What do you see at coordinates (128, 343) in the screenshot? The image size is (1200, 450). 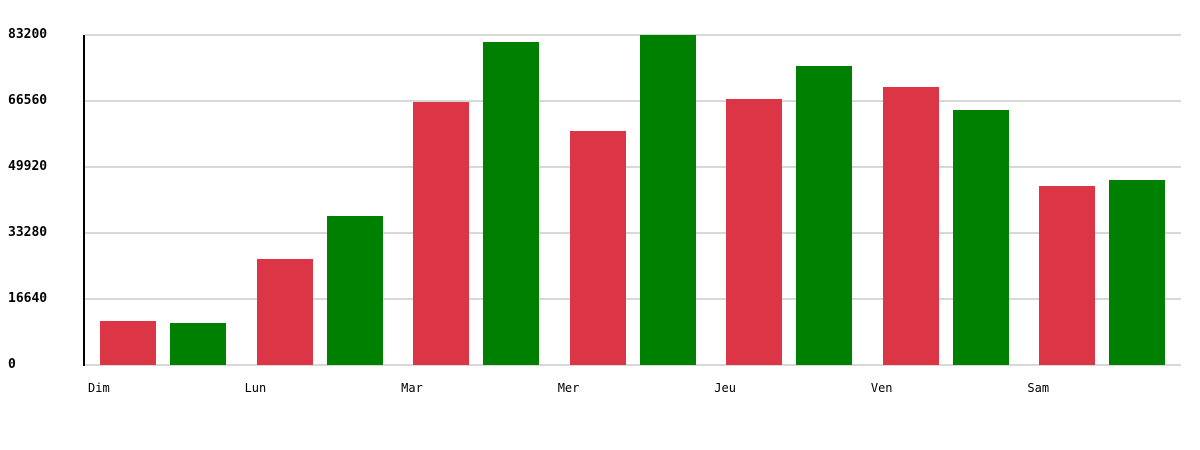 I see `bar-dim-red` at bounding box center [128, 343].